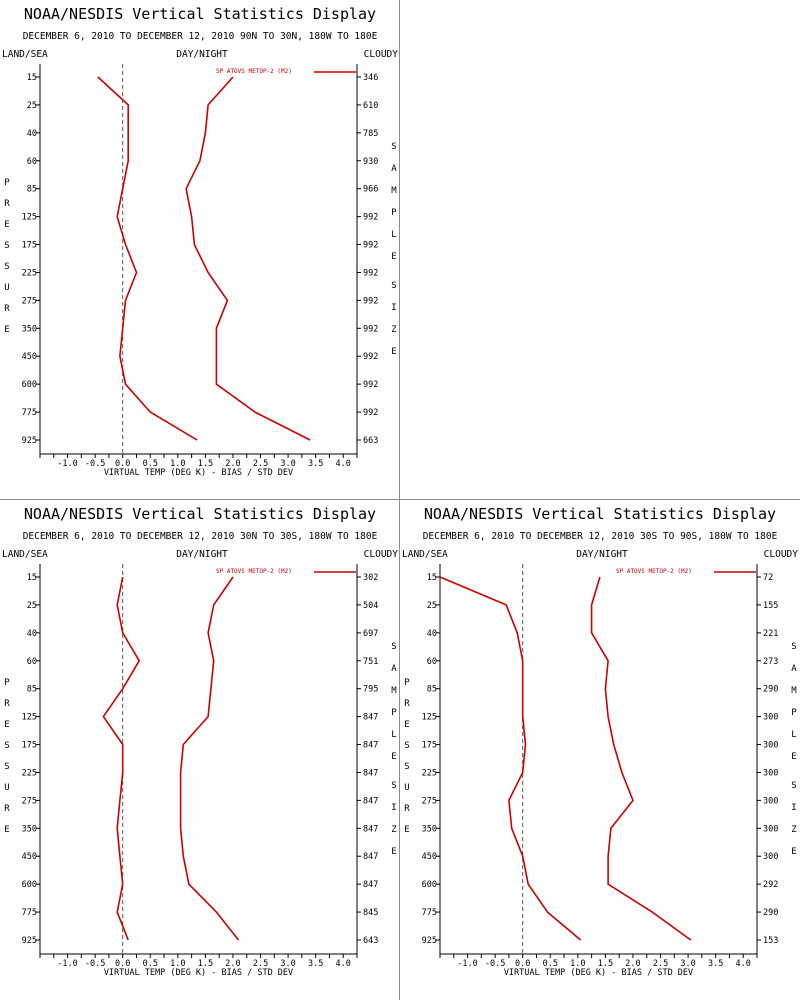 This screenshot has width=800, height=1000. What do you see at coordinates (32, 190) in the screenshot?
I see `chart-0-pressure-label: 85` at bounding box center [32, 190].